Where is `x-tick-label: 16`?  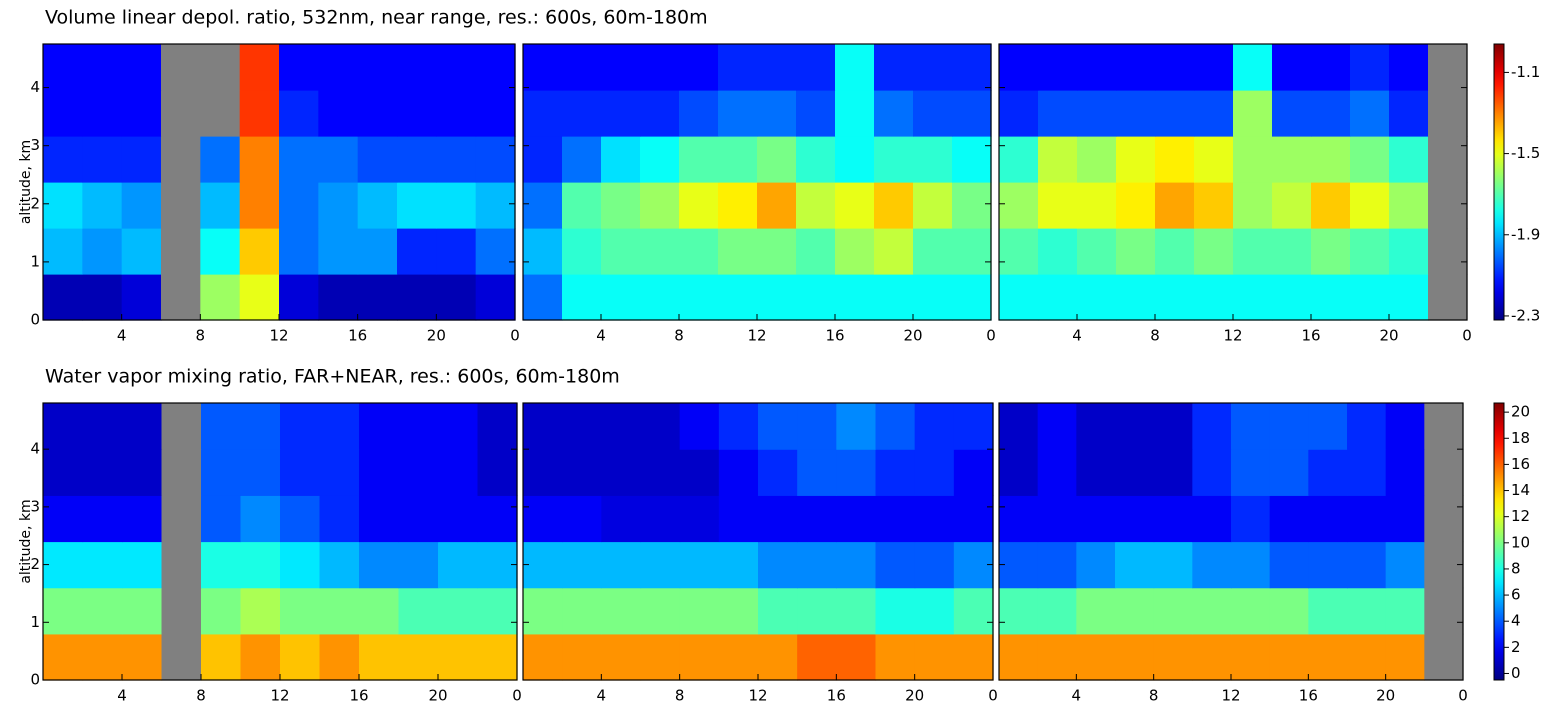 x-tick-label: 16 is located at coordinates (836, 696).